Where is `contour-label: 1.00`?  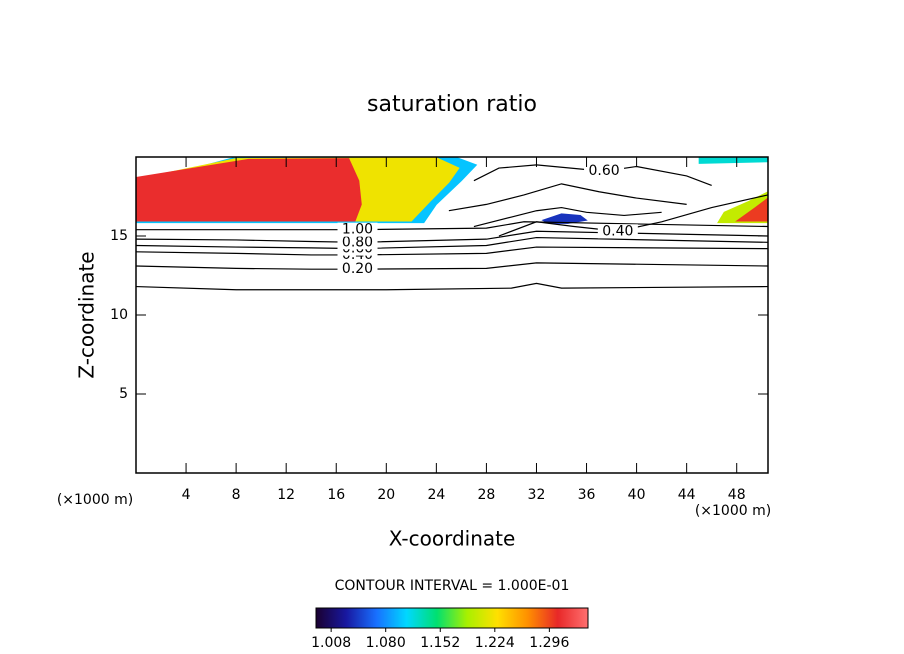 contour-label: 1.00 is located at coordinates (357, 230).